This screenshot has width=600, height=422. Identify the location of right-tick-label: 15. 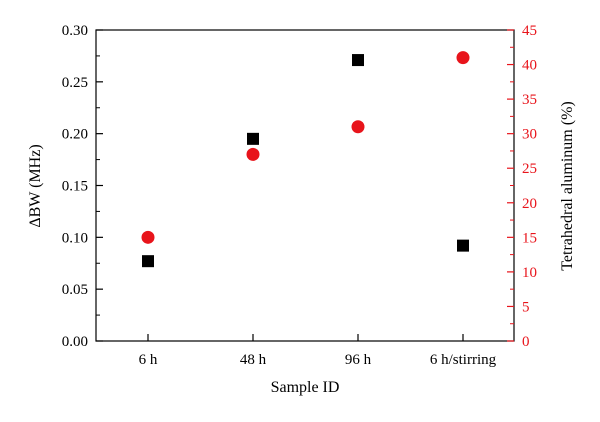
(529, 238).